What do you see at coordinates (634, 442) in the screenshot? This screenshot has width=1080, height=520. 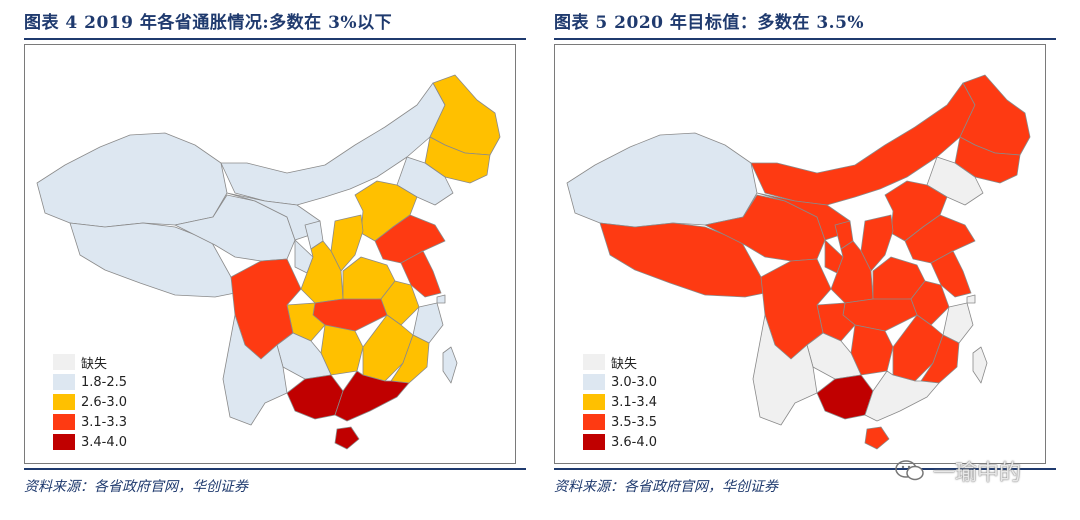 I see `legend-label: 3.6-4.0` at bounding box center [634, 442].